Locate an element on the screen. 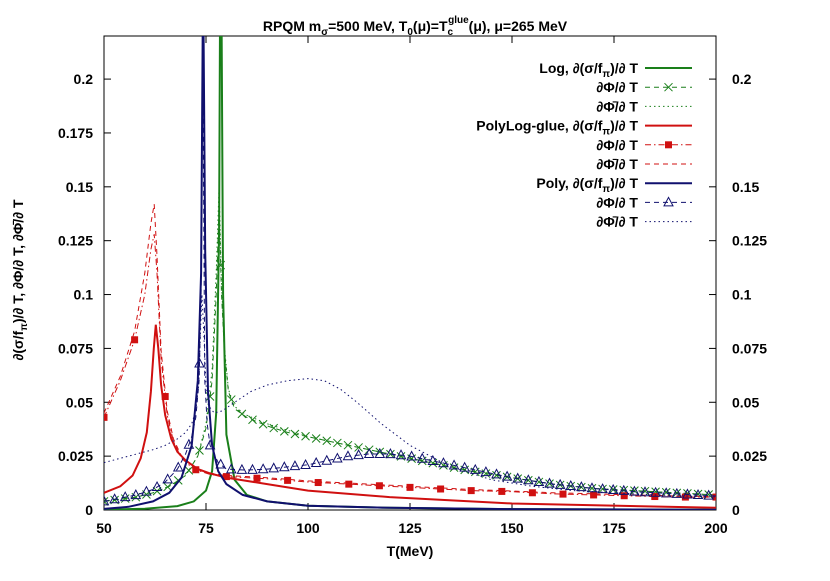 This screenshot has height=581, width=830. legend-label-0: Log, ∂(σ/fπ)/∂ T is located at coordinates (588, 70).